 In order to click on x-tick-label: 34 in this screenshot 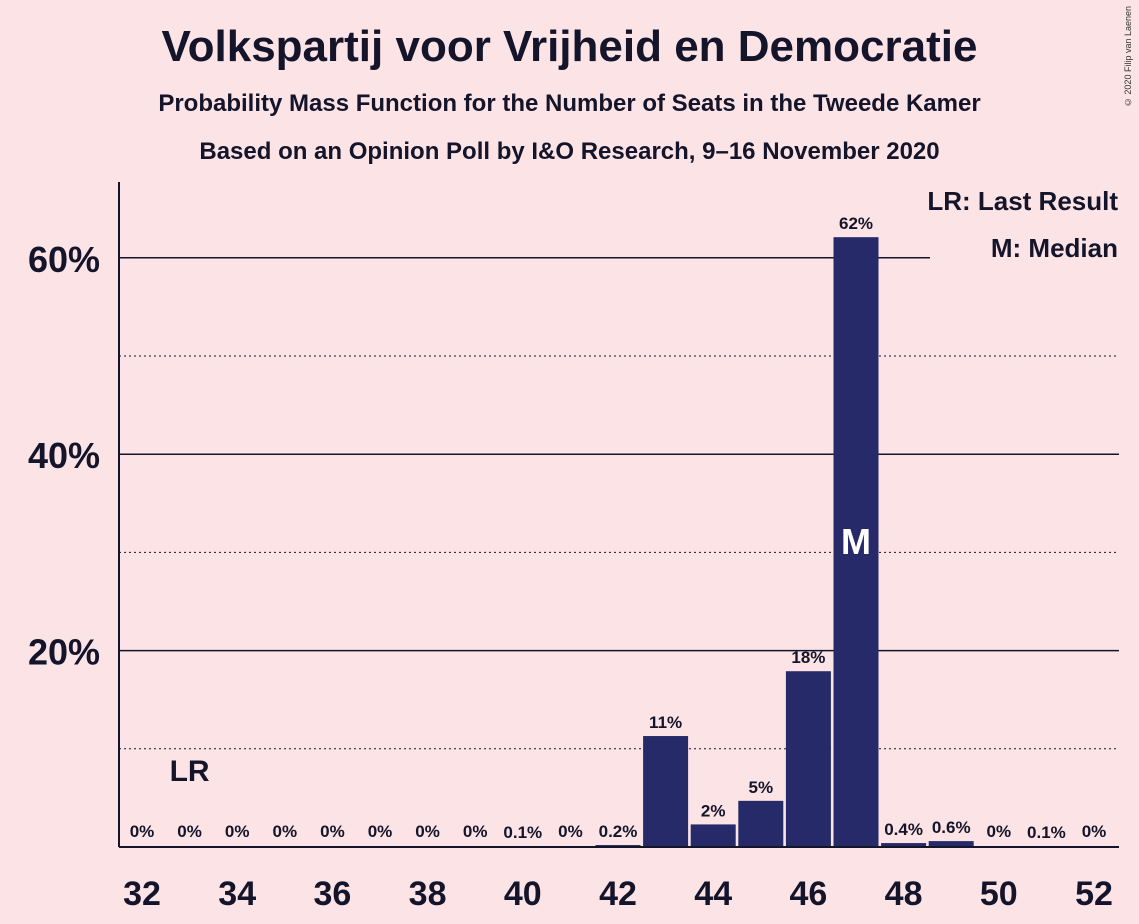, I will do `click(237, 894)`.